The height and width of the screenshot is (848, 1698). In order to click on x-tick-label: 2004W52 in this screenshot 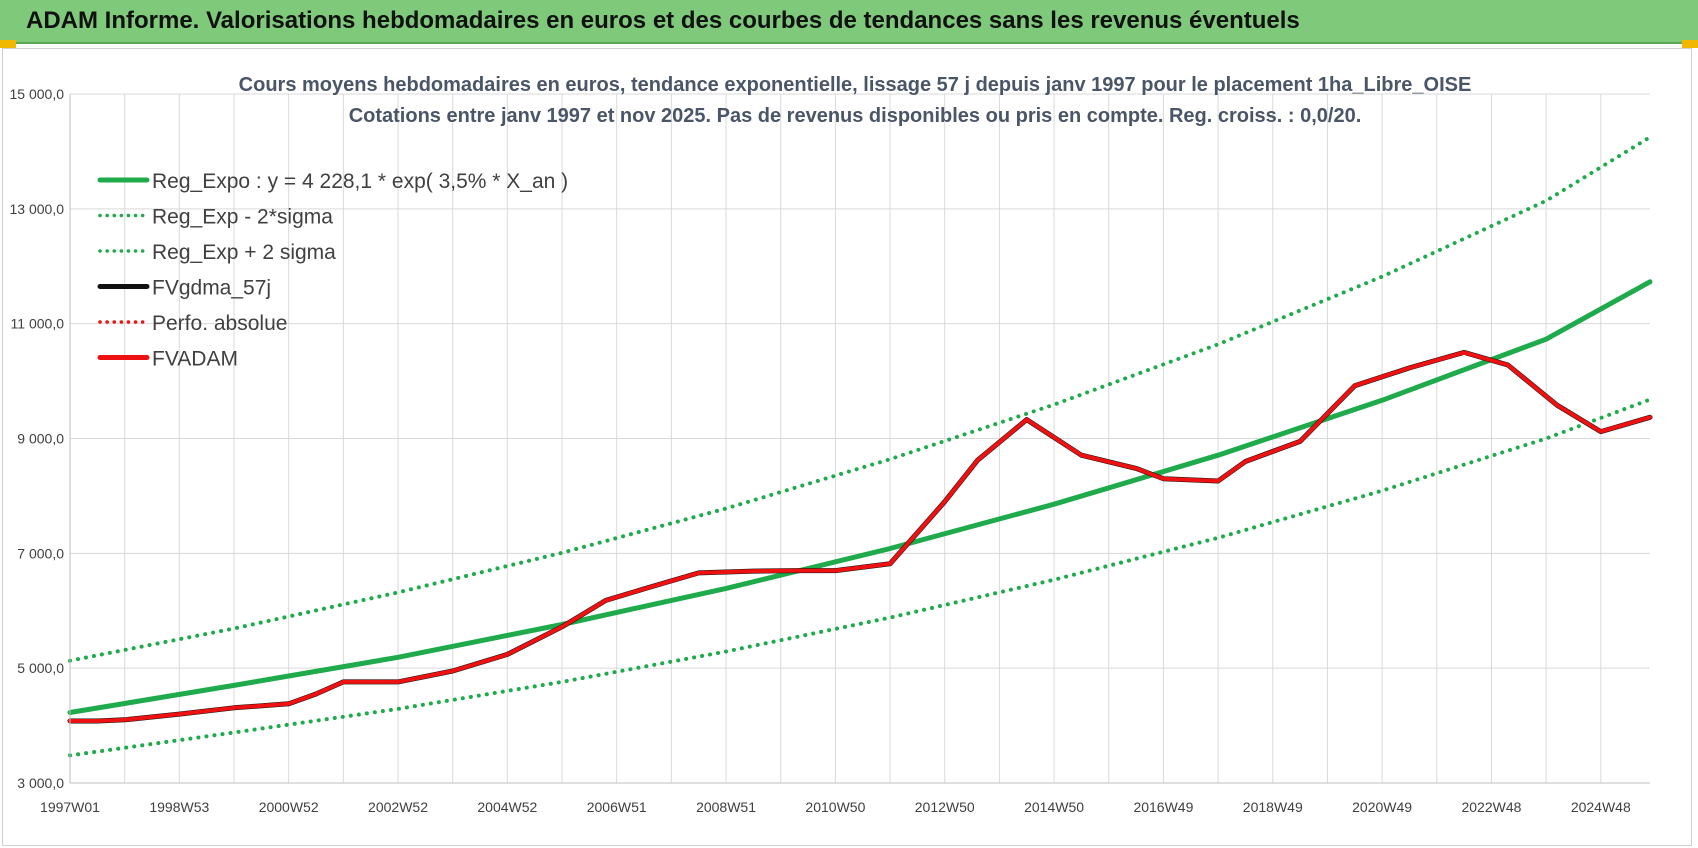, I will do `click(507, 807)`.